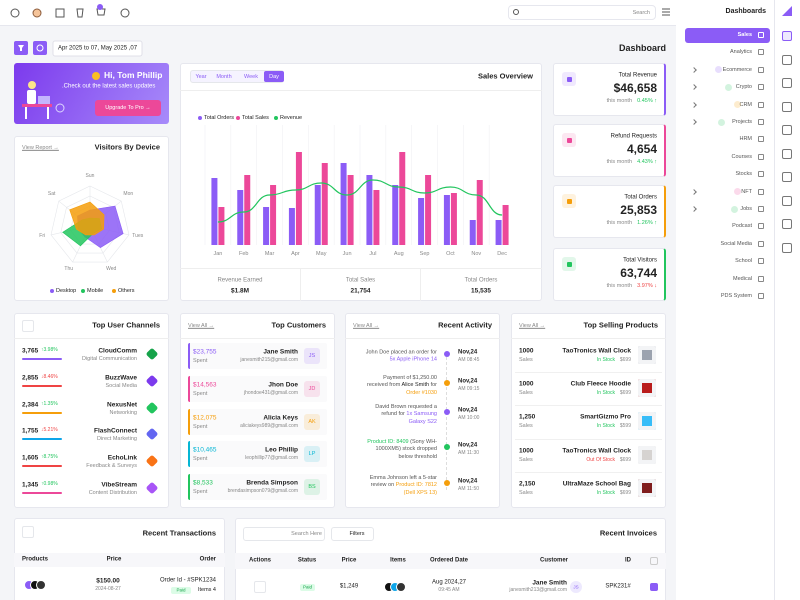 This screenshot has height=600, width=800. Describe the element at coordinates (30, 351) in the screenshot. I see `channel-value: 3,765` at that location.